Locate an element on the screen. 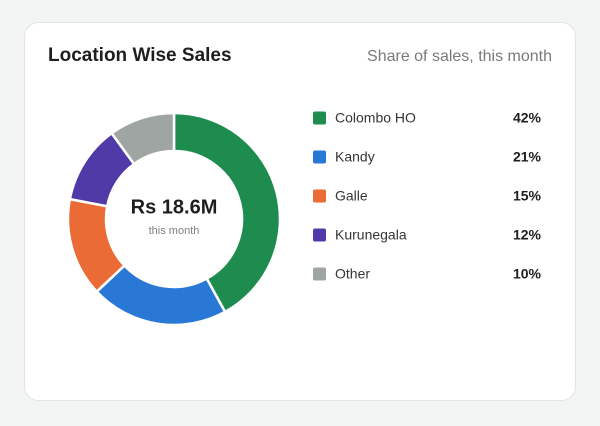 This screenshot has height=426, width=600. legend-value: 15% is located at coordinates (527, 196).